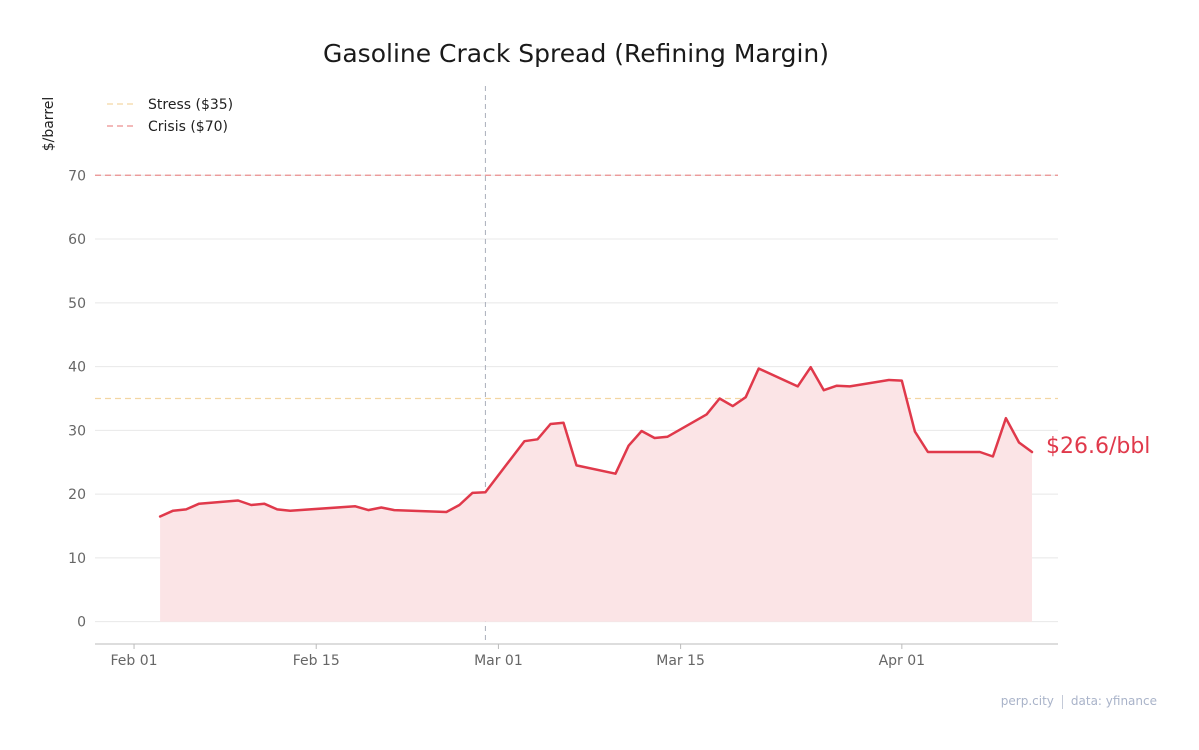 Image resolution: width=1199 pixels, height=750 pixels. What do you see at coordinates (77, 368) in the screenshot?
I see `y-tick-label: 40` at bounding box center [77, 368].